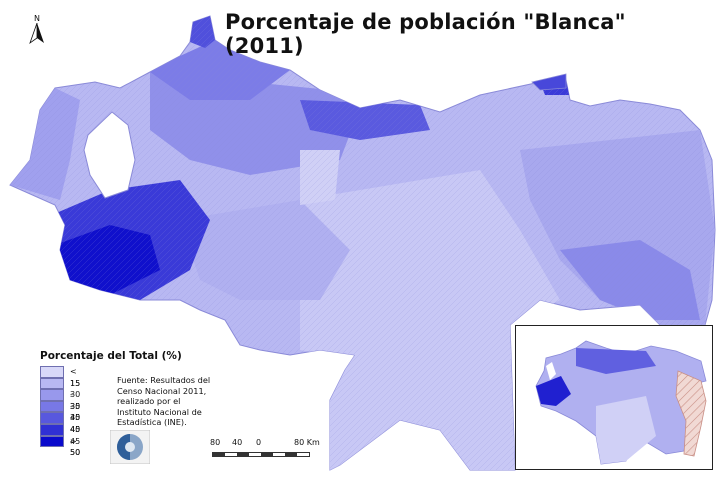 This screenshot has width=720, height=479. What do you see at coordinates (75, 417) in the screenshot?
I see `legend-label: 35 - 40` at bounding box center [75, 417].